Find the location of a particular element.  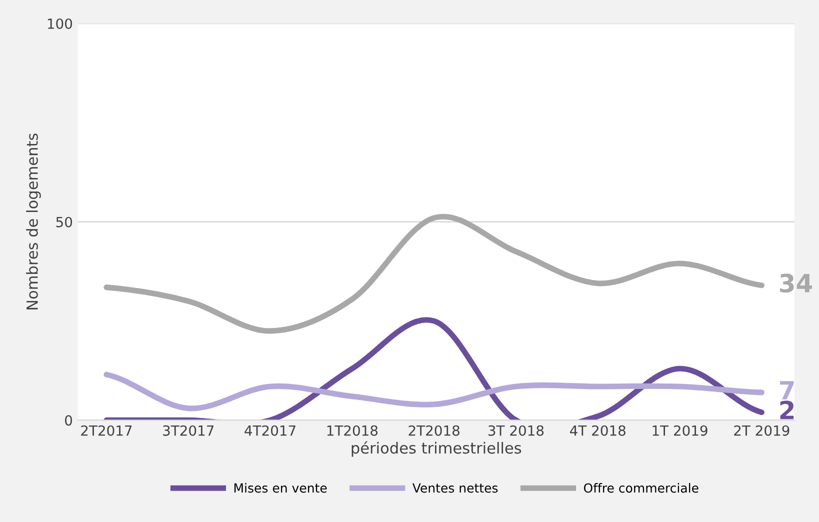

x-tick-label: 4T 2018 is located at coordinates (598, 430).